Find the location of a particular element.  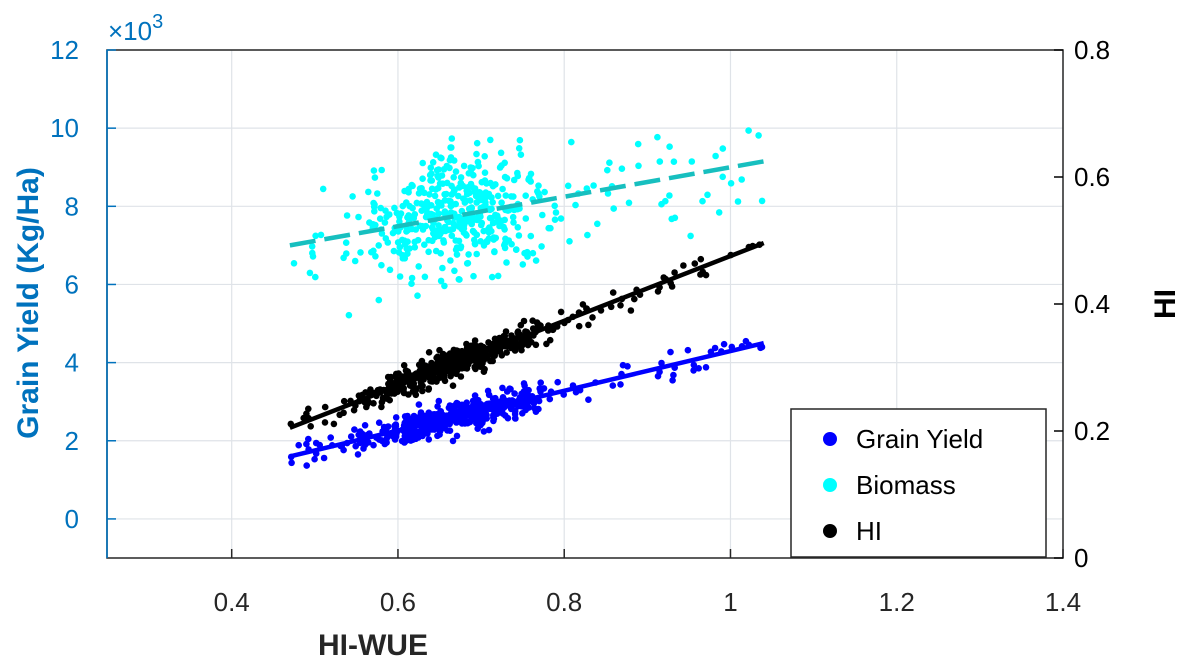

left-y-axis: 0 2 4 6 8 10 12 is located at coordinates (83, 296).